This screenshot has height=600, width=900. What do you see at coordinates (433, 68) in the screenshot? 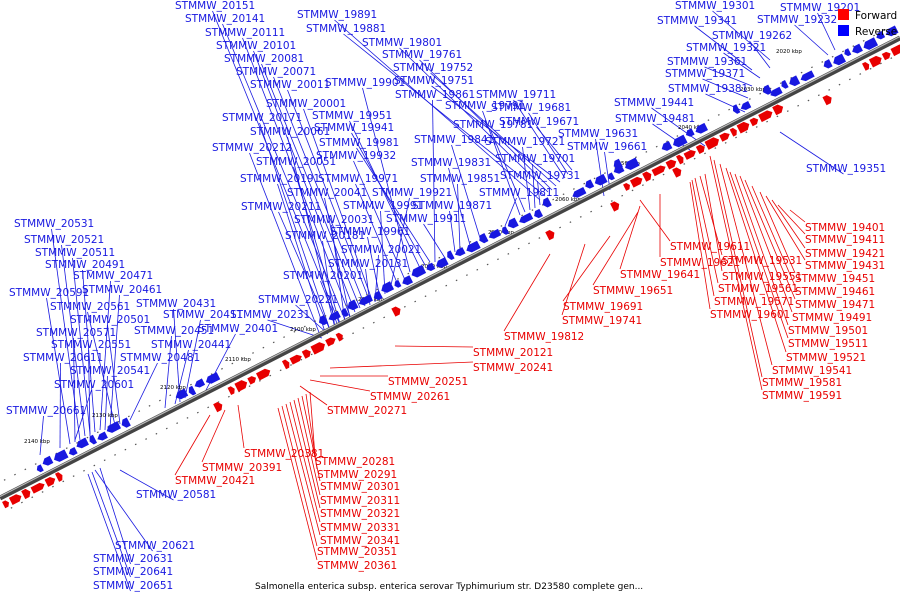
I see `gene-label: STMMW_19752` at bounding box center [433, 68].